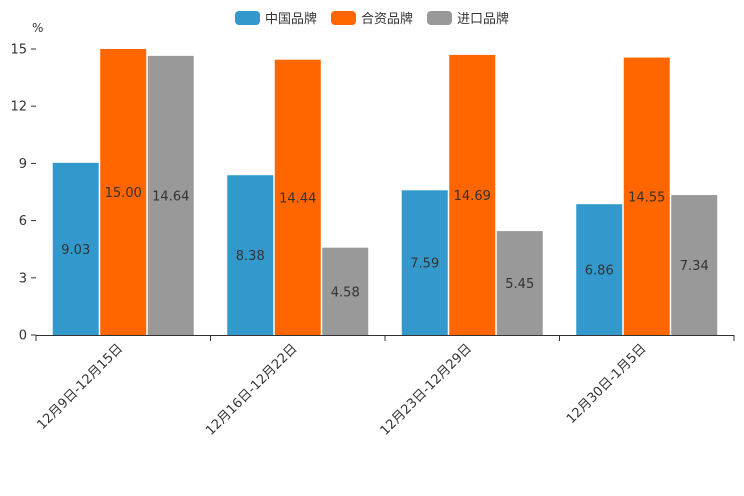 This screenshot has width=744, height=496. I want to click on y-tick-label: 9, so click(23, 164).